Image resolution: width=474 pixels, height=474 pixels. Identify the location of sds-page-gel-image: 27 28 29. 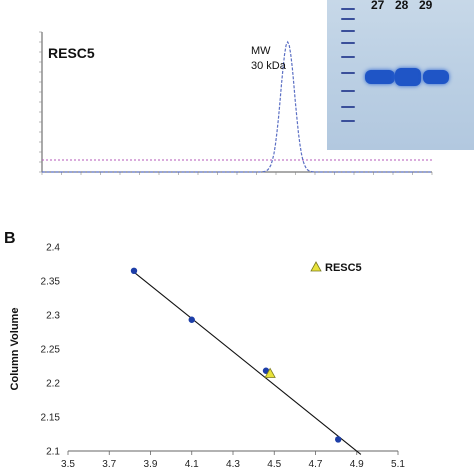
(400, 75).